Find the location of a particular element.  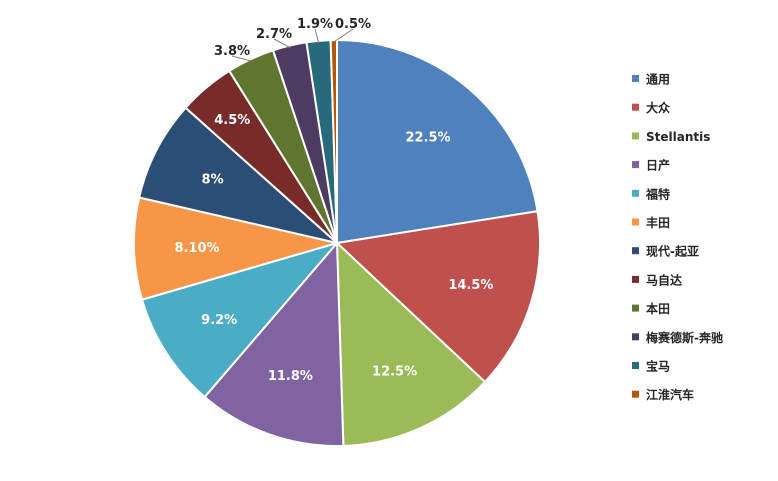

legend-label-8: 马自达 is located at coordinates (664, 279).